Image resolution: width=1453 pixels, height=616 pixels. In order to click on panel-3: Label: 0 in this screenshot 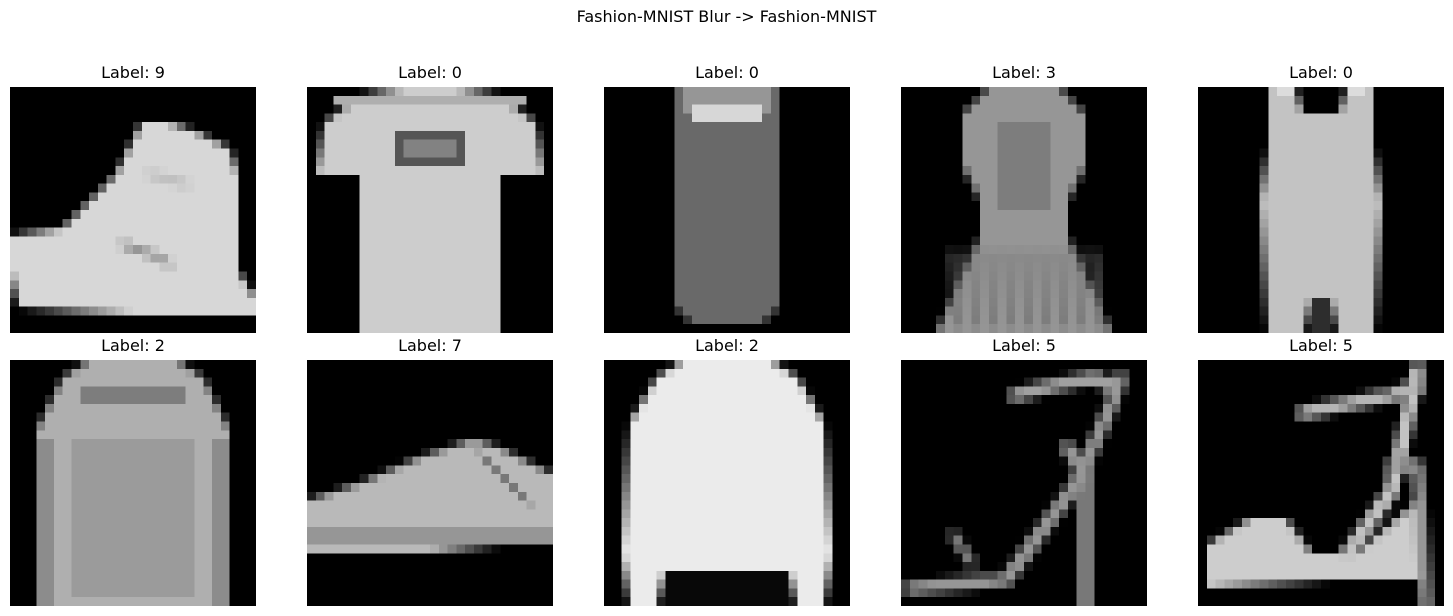, I will do `click(727, 198)`.